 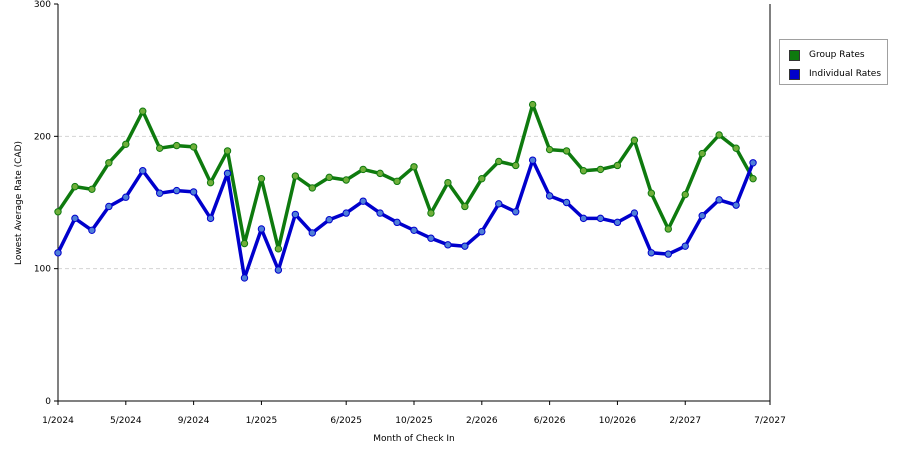 What do you see at coordinates (58, 421) in the screenshot?
I see `x-tick-label: 1/2024` at bounding box center [58, 421].